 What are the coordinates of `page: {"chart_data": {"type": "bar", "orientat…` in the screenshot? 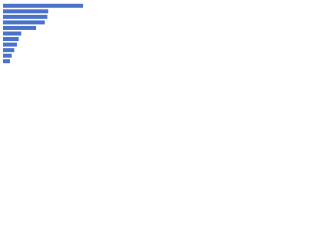 It's located at (50, 35).